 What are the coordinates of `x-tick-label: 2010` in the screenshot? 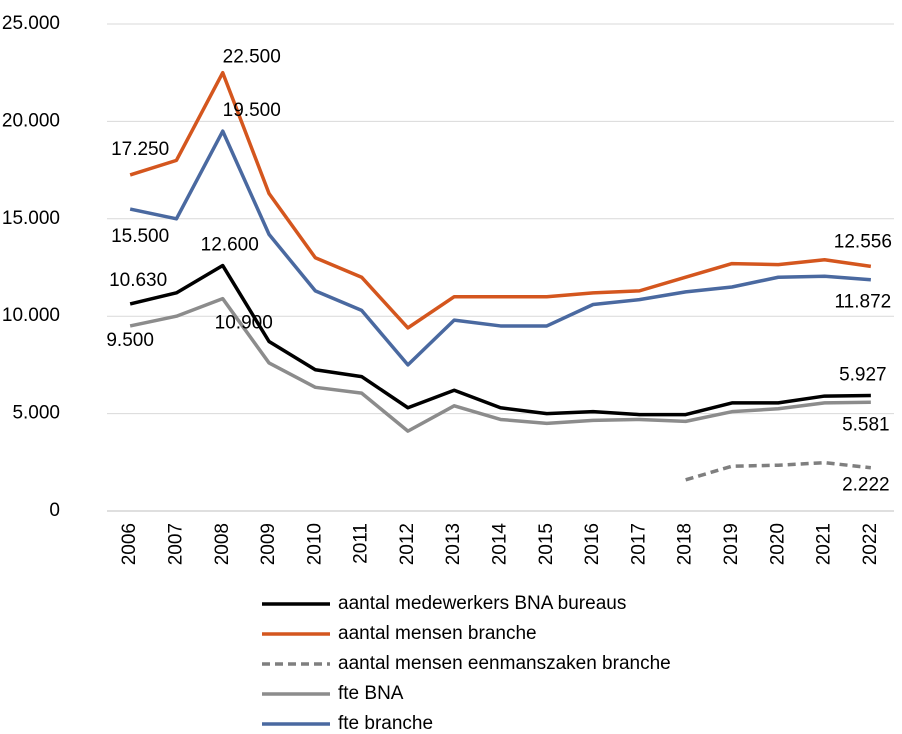 It's located at (314, 544).